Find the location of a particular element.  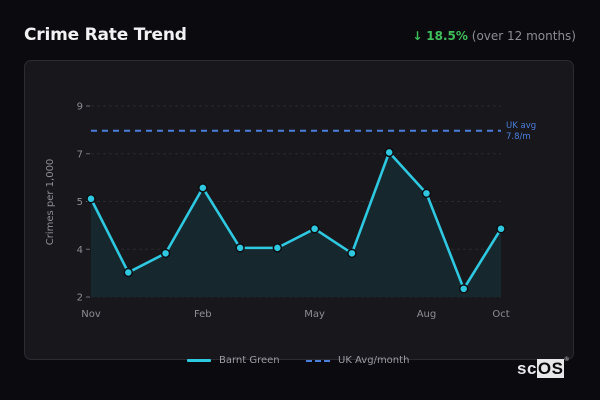

x-tick-label: Feb is located at coordinates (203, 314).